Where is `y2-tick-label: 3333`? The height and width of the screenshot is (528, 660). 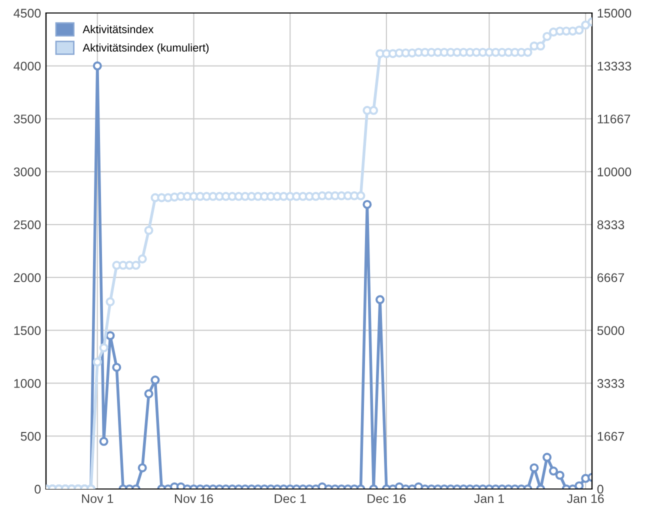 y2-tick-label: 3333 is located at coordinates (610, 383).